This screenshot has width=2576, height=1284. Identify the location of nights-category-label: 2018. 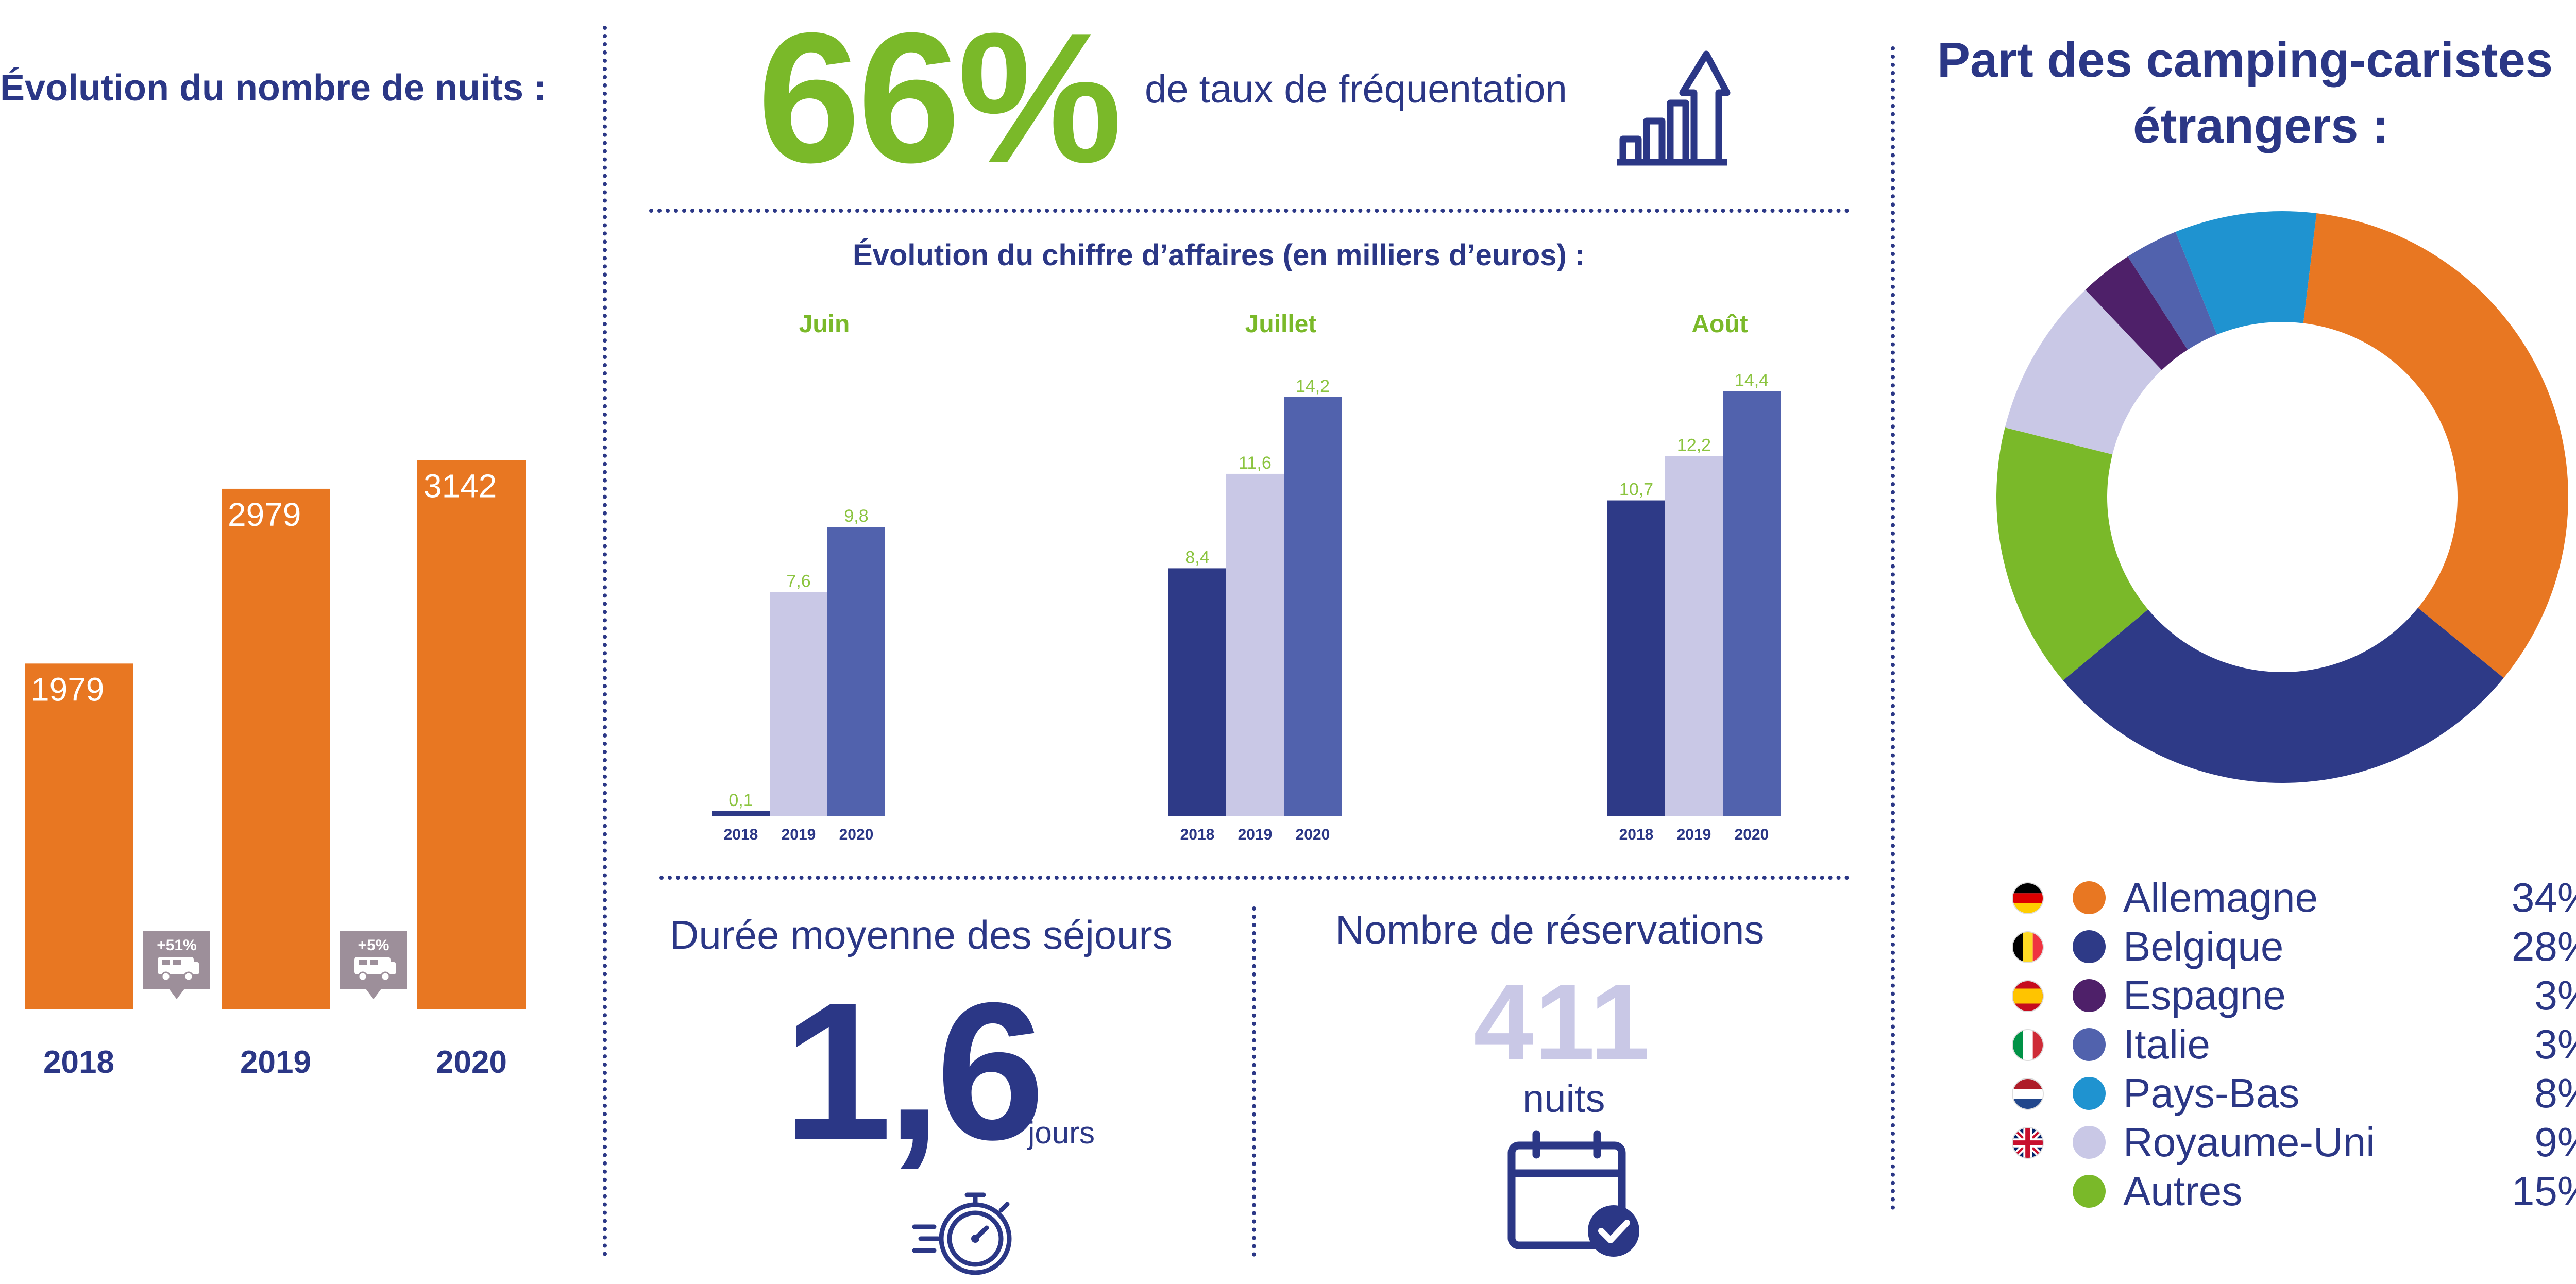
(79, 1063).